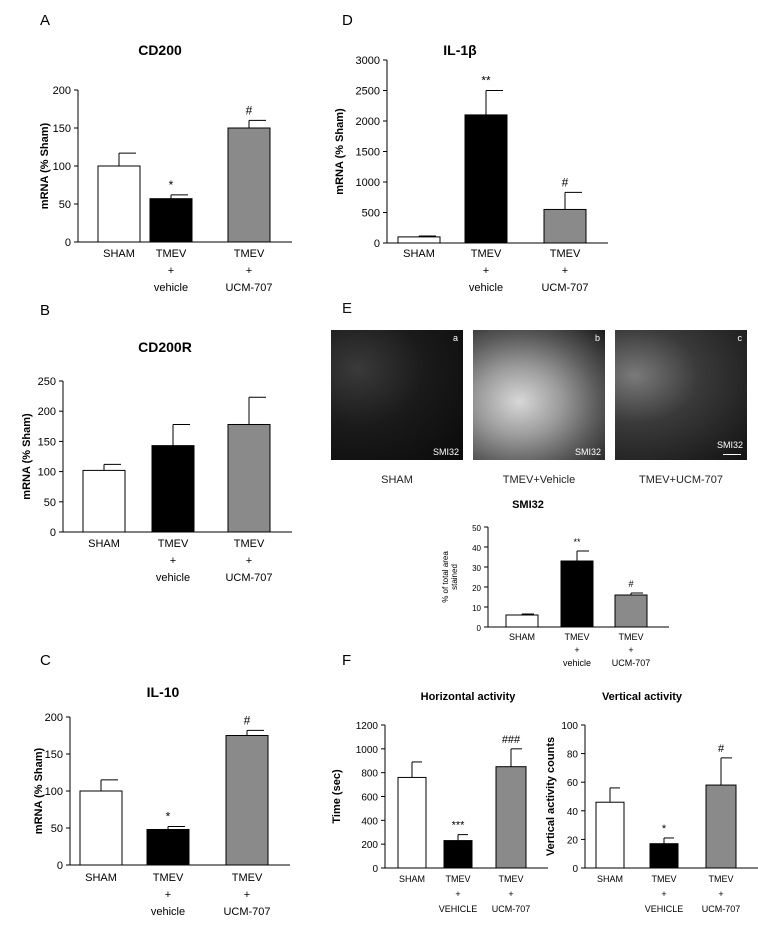 The height and width of the screenshot is (927, 758). What do you see at coordinates (460, 50) in the screenshot?
I see `chart-title: IL-1β` at bounding box center [460, 50].